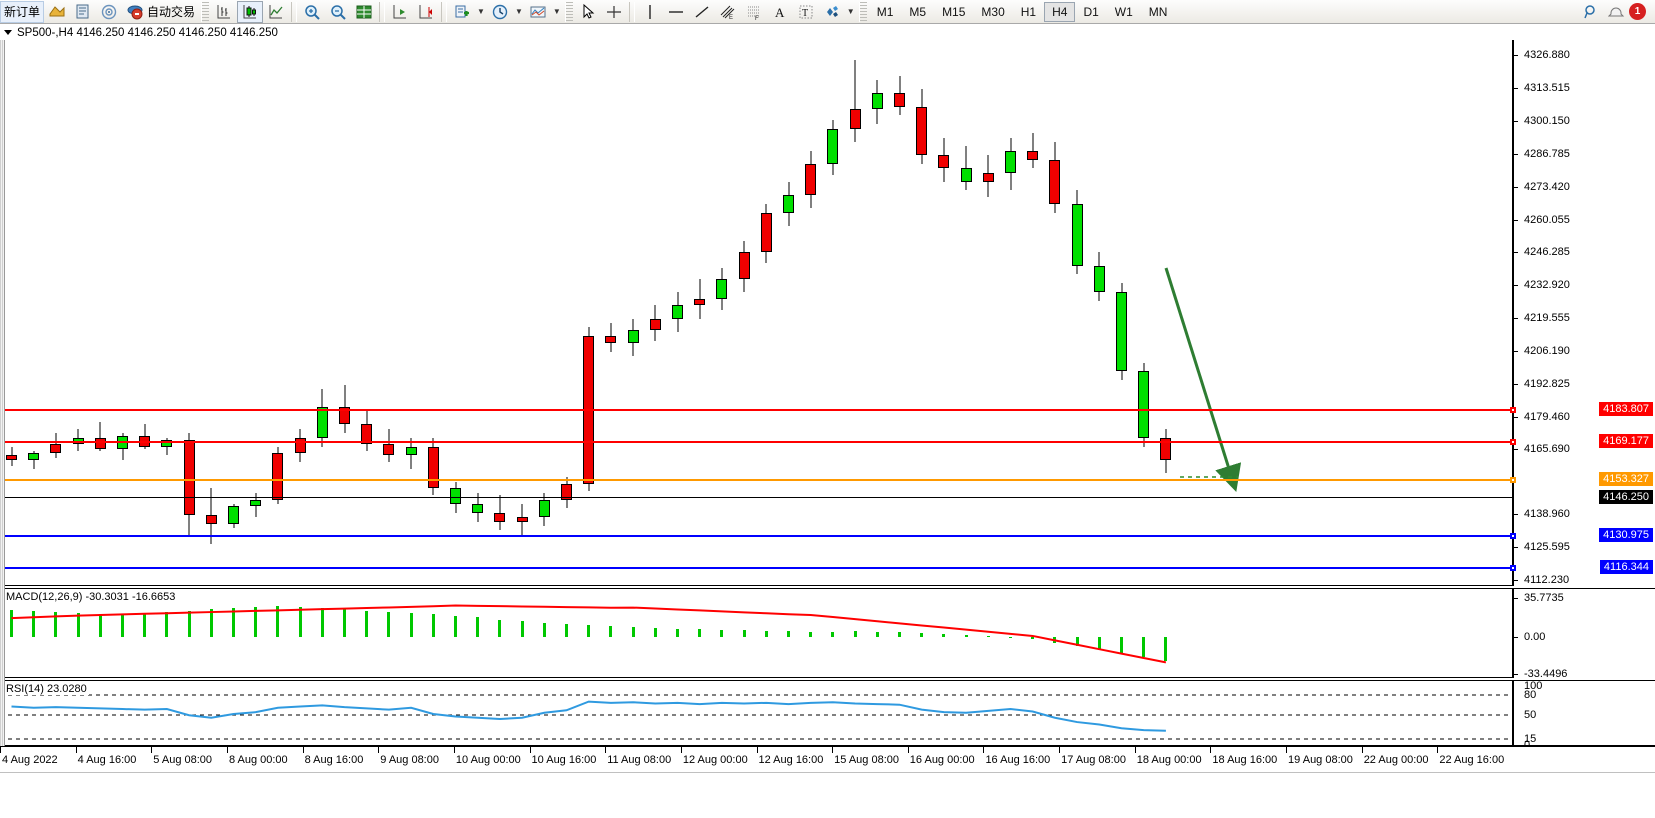 This screenshot has width=1655, height=818. Describe the element at coordinates (885, 11) in the screenshot. I see `timeframe-m1: M1` at that location.